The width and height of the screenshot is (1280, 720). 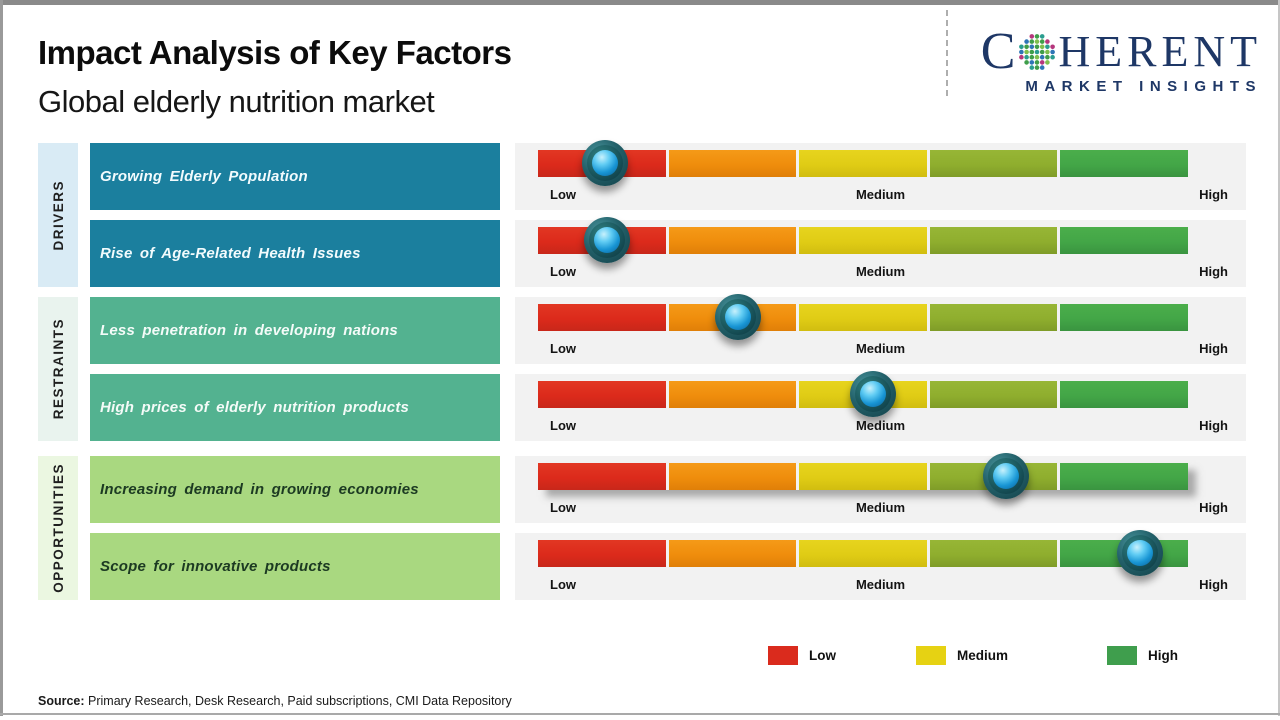 I want to click on legend-item-low: Low, so click(x=802, y=655).